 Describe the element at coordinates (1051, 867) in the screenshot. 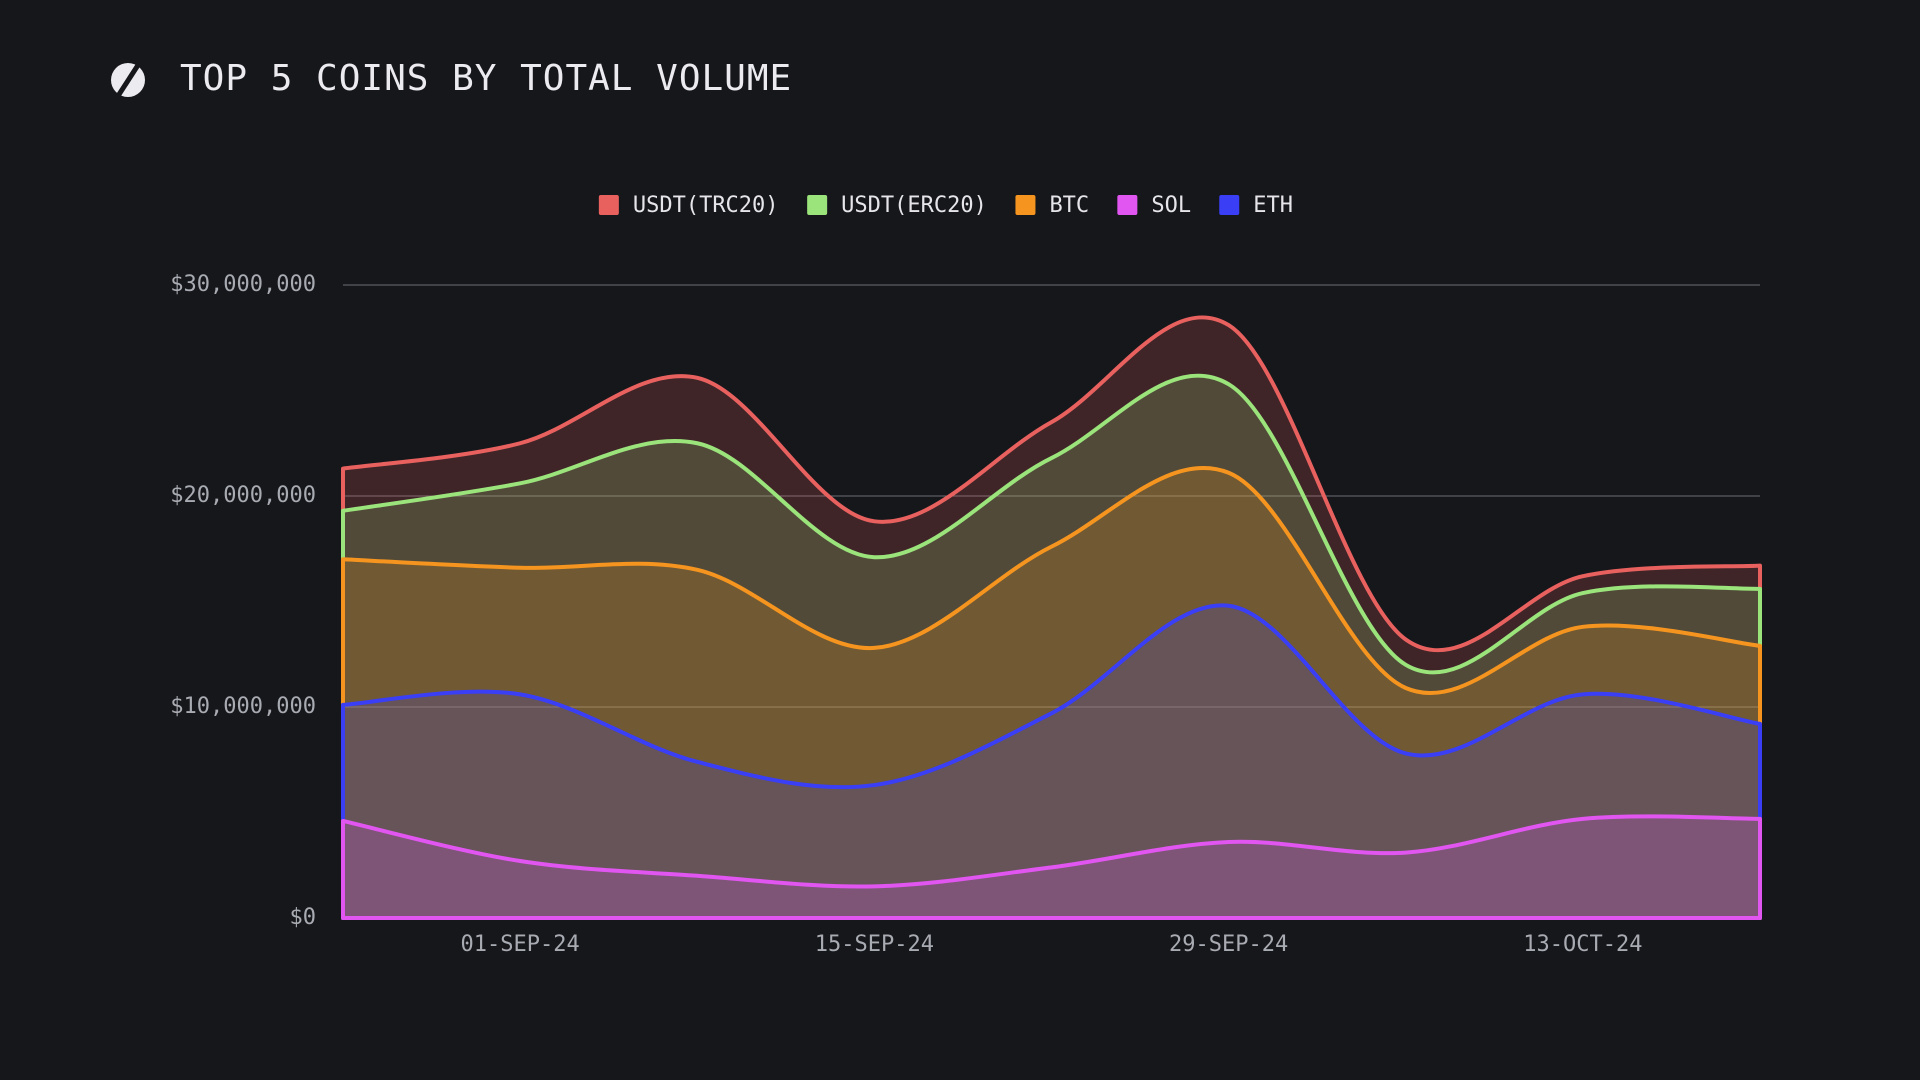

I see `area` at that location.